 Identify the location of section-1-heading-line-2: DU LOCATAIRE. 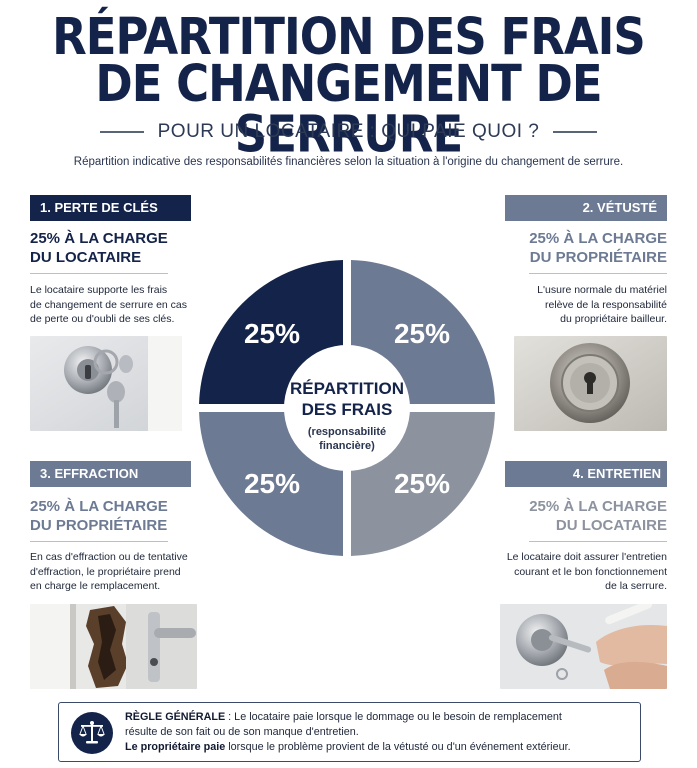
(86, 257).